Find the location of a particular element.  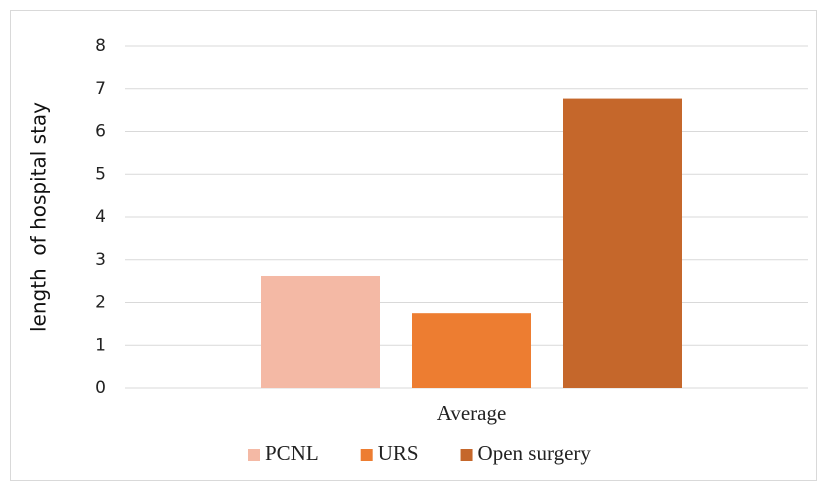

y-axis-label: length of hospital stay is located at coordinates (39, 217).